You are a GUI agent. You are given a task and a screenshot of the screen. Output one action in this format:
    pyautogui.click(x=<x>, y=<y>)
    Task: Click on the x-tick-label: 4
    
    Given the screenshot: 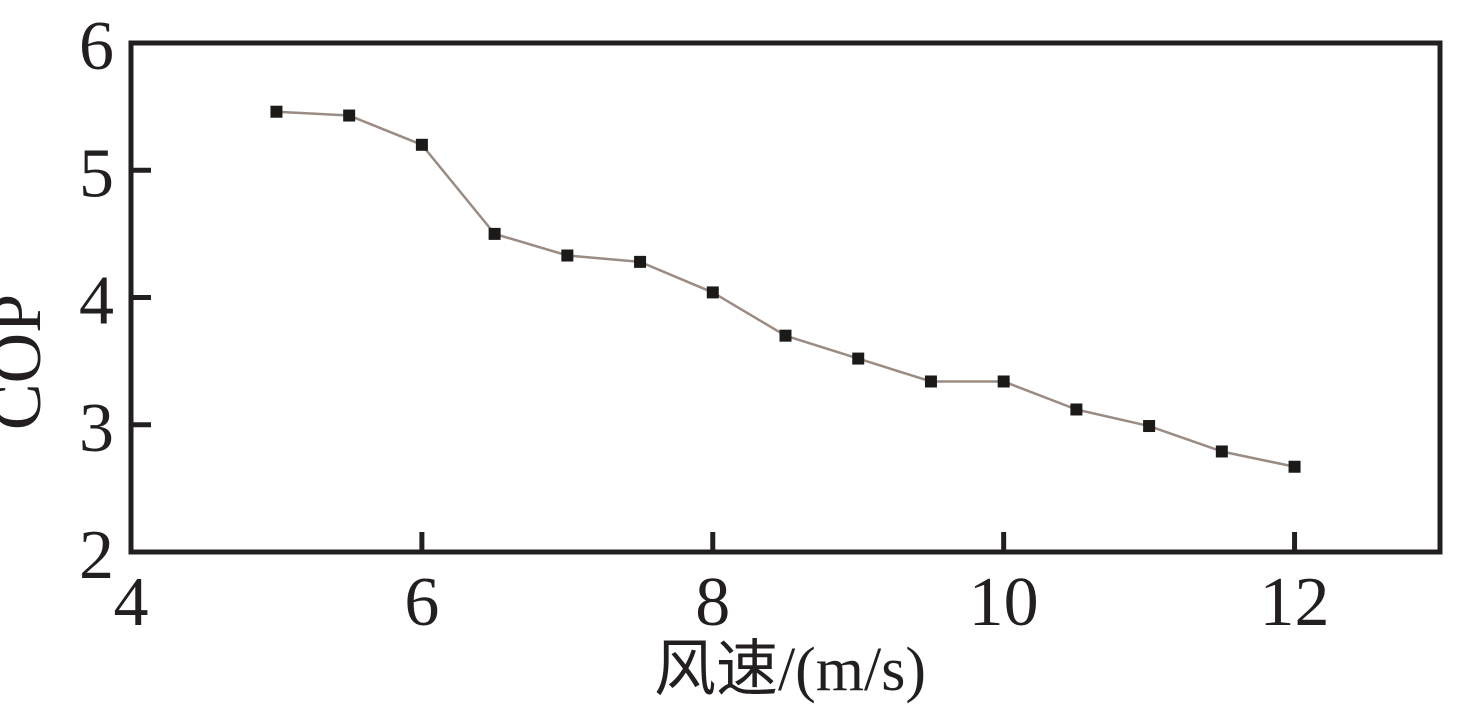 What is the action you would take?
    pyautogui.click(x=131, y=602)
    